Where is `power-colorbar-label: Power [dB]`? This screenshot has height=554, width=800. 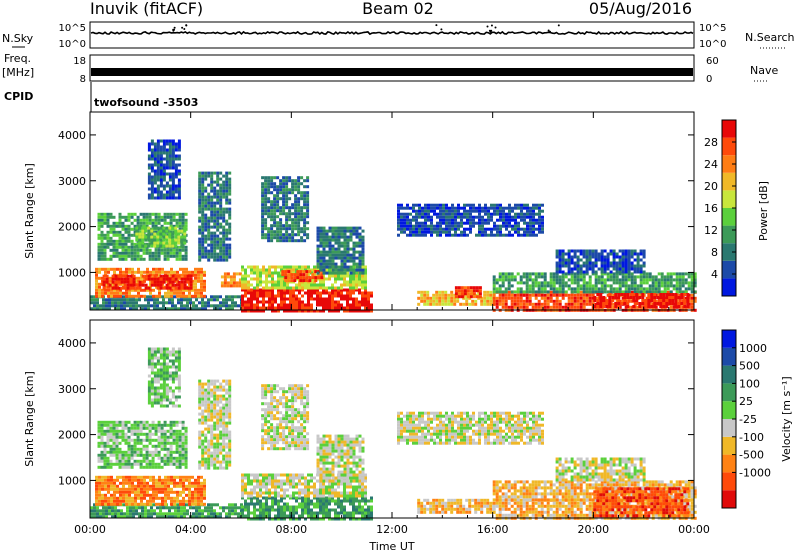 power-colorbar-label: Power [dB] is located at coordinates (763, 211).